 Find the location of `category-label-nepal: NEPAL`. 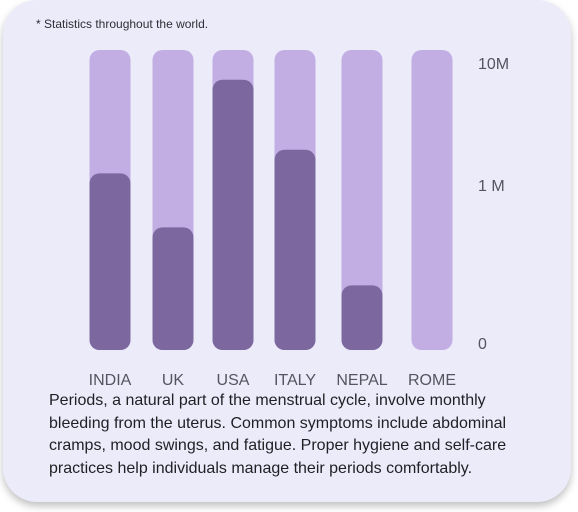

category-label-nepal: NEPAL is located at coordinates (361, 380).